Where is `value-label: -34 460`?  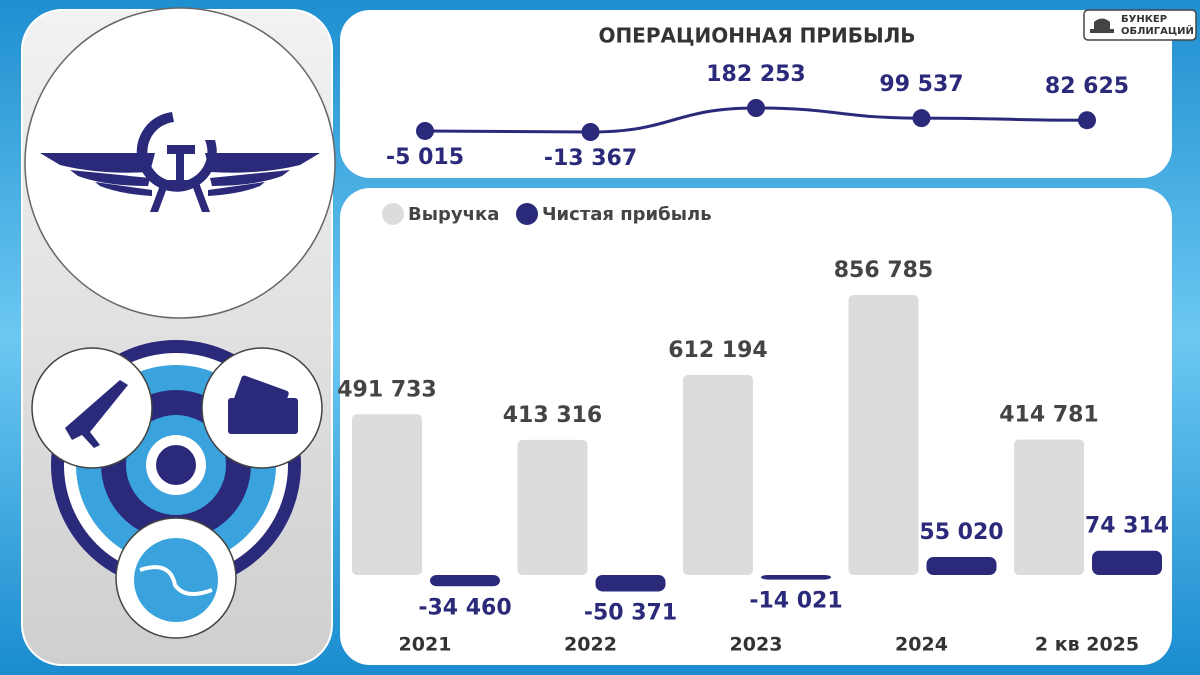
value-label: -34 460 is located at coordinates (464, 607).